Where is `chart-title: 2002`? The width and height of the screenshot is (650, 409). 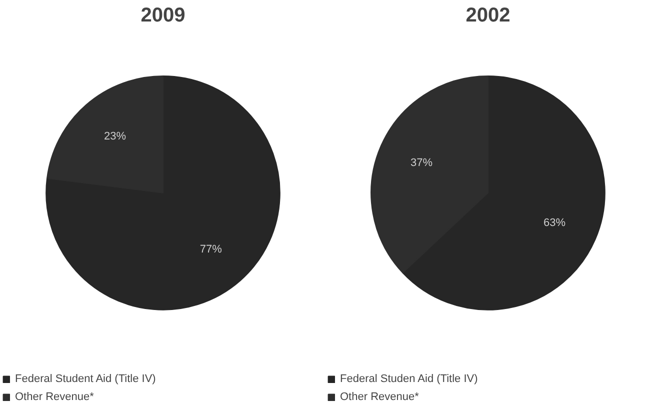 chart-title: 2002 is located at coordinates (488, 15).